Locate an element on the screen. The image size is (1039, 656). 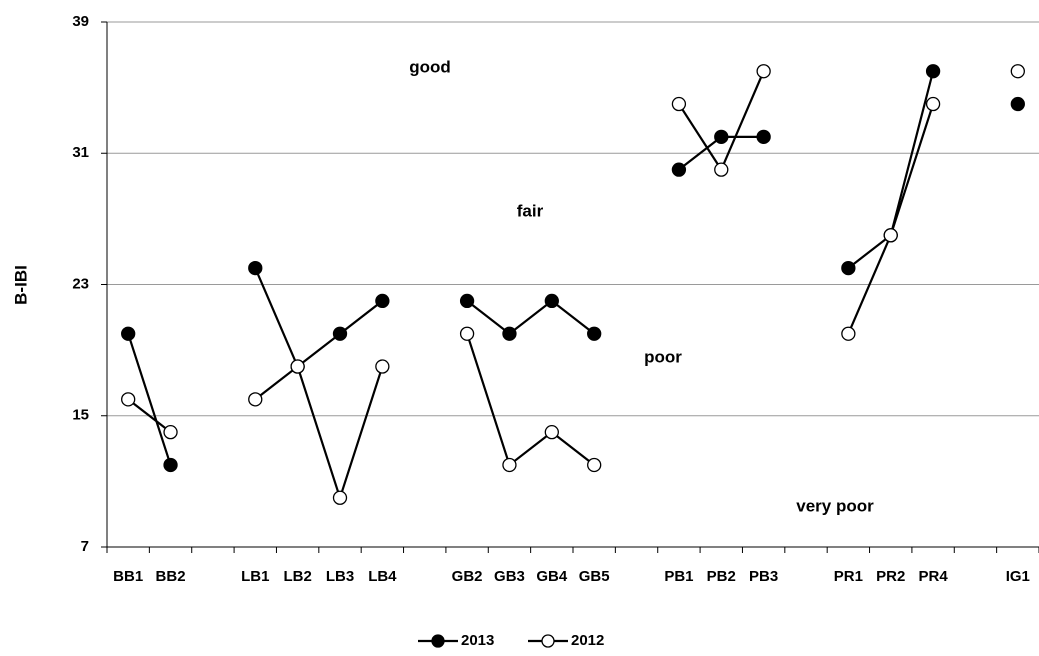
x-tick-label: GB4 is located at coordinates (552, 576).